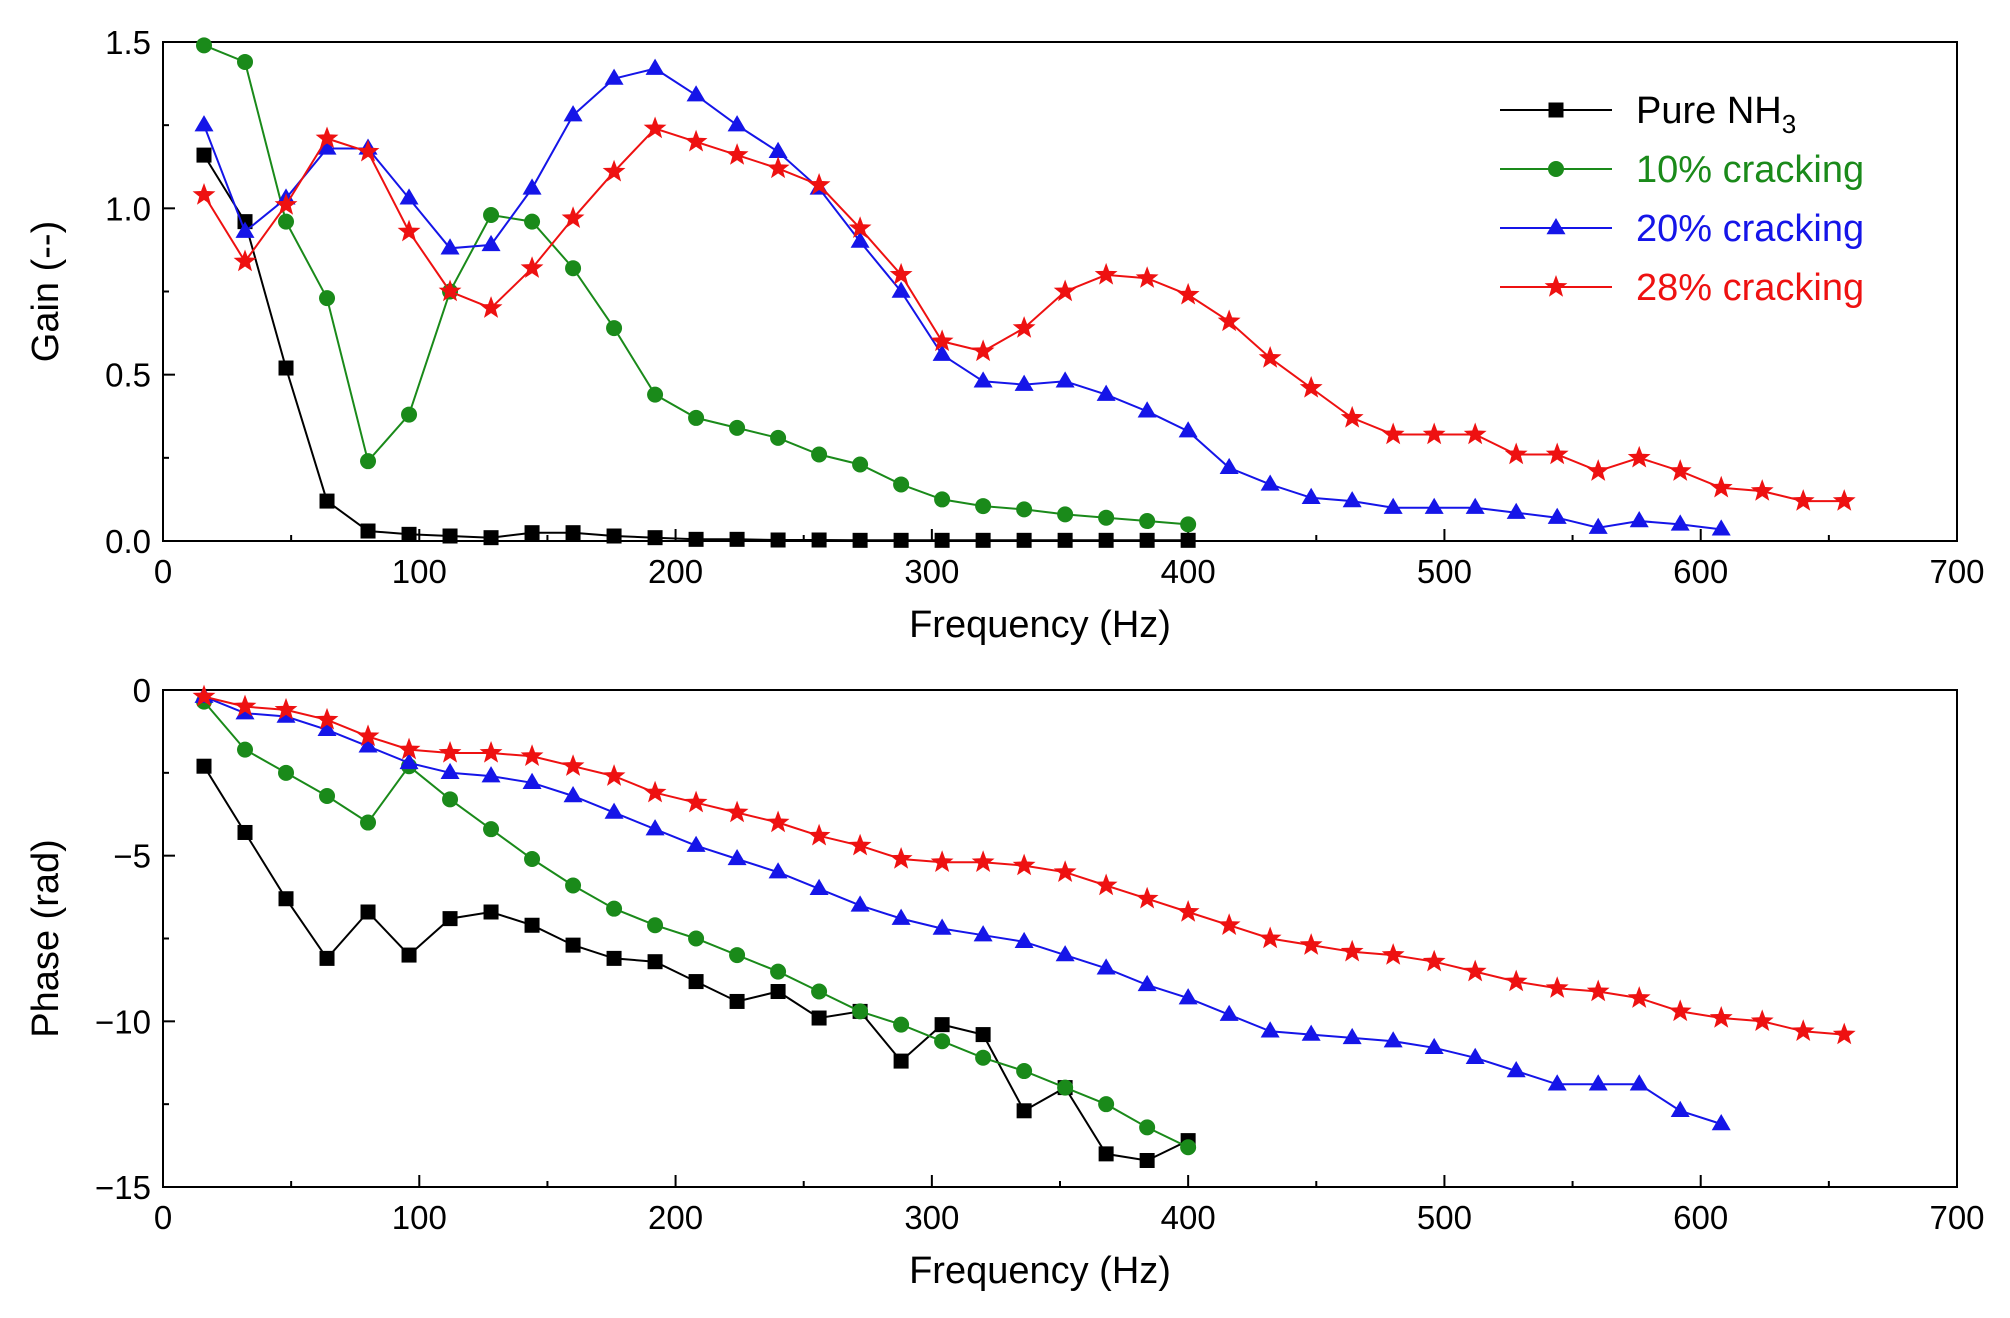  I want to click on legend-marker-pure, so click(1556, 110).